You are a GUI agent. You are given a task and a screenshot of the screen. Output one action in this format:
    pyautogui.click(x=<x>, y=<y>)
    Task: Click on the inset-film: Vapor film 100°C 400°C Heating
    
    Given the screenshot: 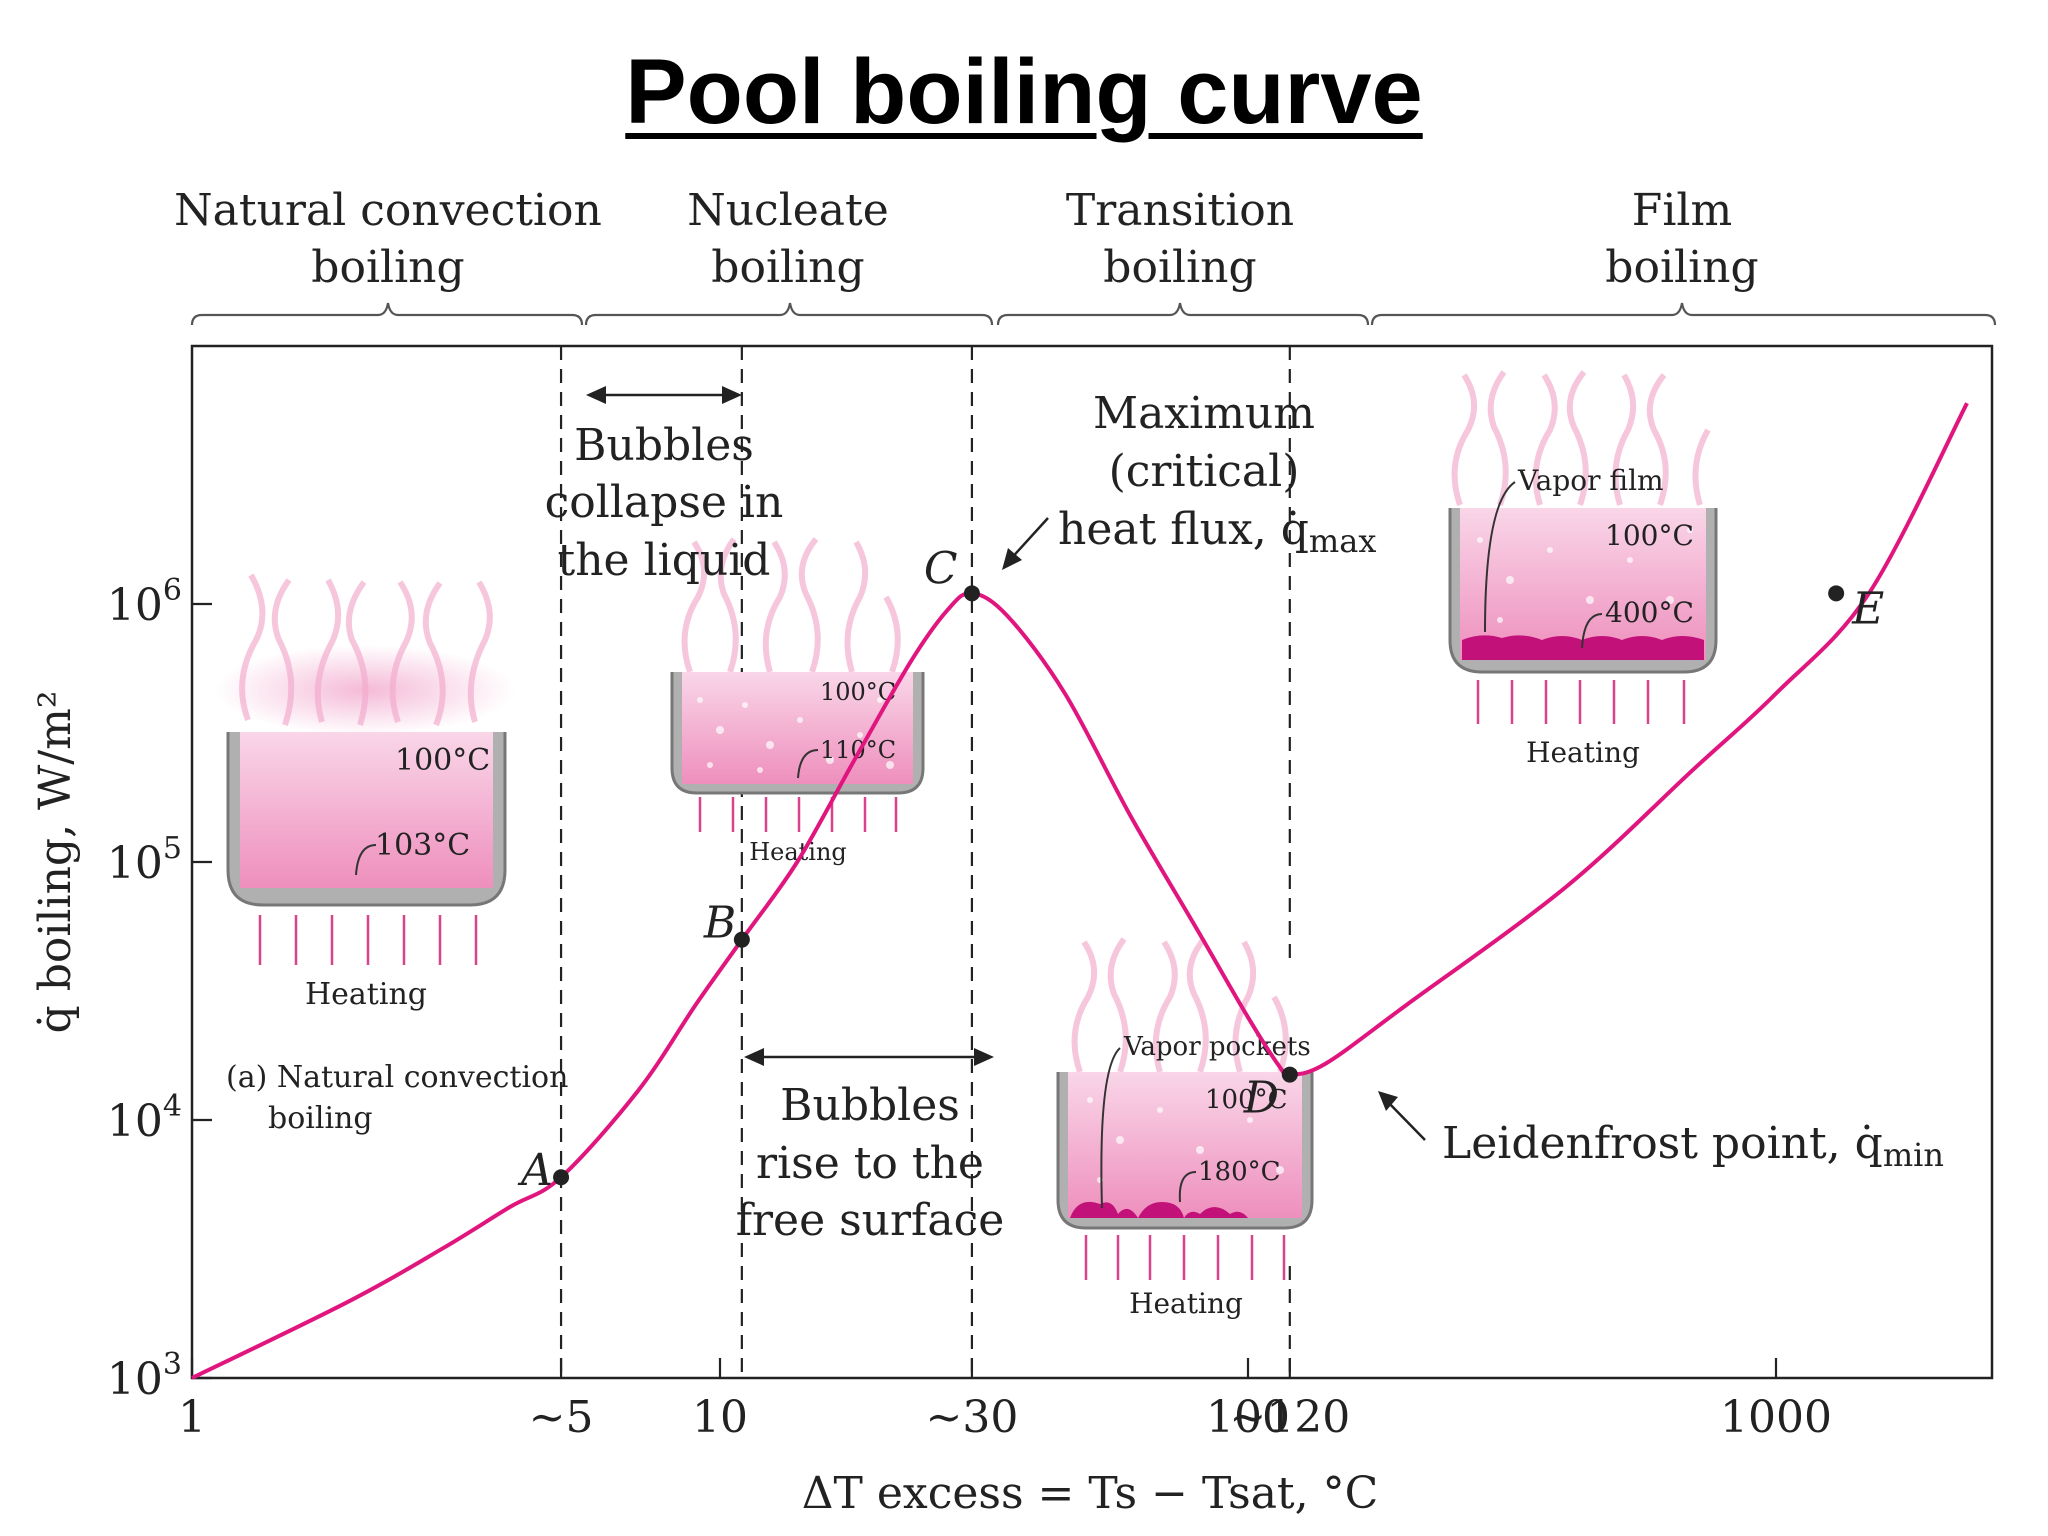 What is the action you would take?
    pyautogui.click(x=1570, y=570)
    